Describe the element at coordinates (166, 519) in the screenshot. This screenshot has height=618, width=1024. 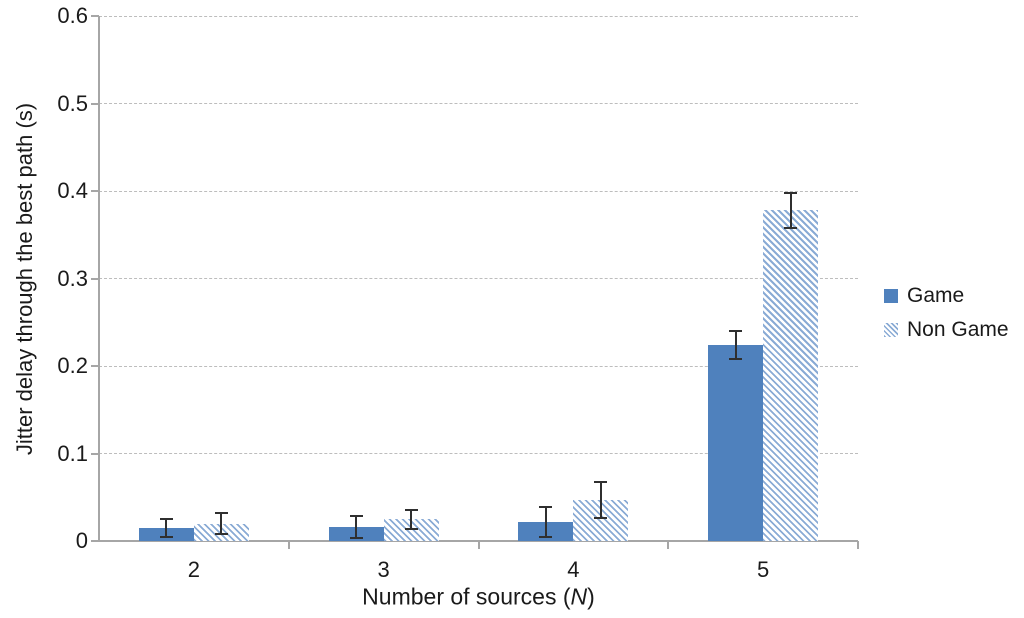
I see `error-bar-game-n2-cap-top` at that location.